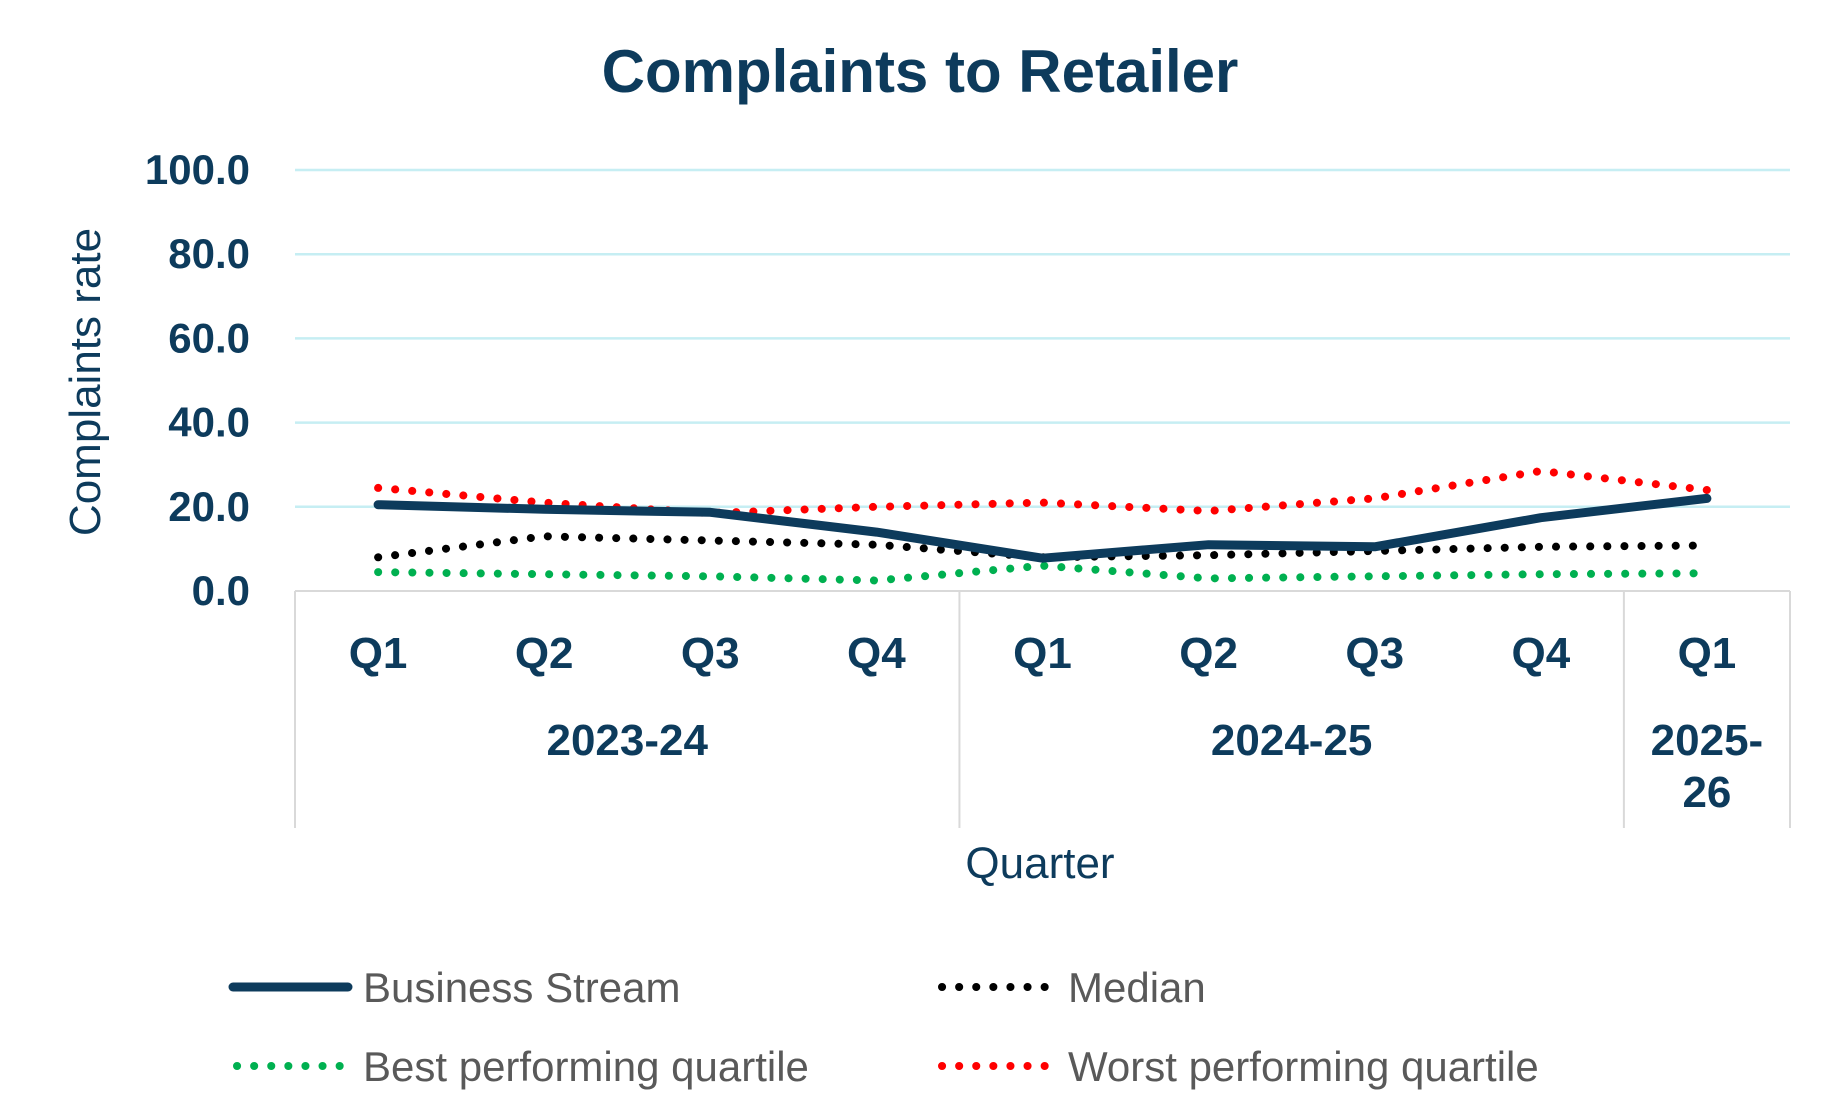  I want to click on x-group-label-line: 26, so click(1706, 792).